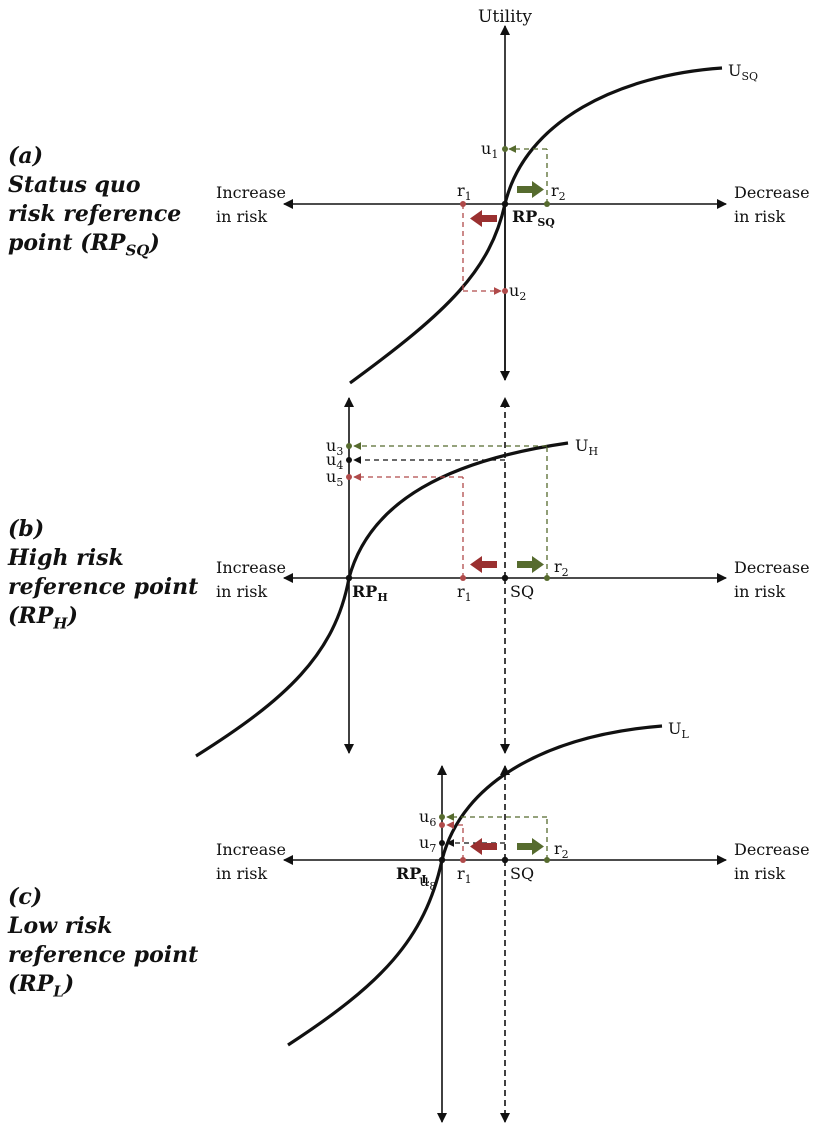  I want to click on panel-b-u3-dot, so click(349, 446).